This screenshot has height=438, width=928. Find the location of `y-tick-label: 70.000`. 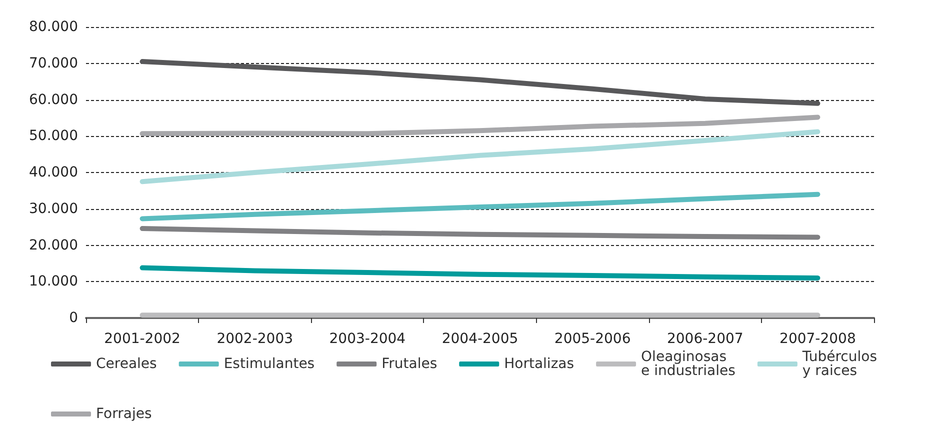

y-tick-label: 70.000 is located at coordinates (53, 63).